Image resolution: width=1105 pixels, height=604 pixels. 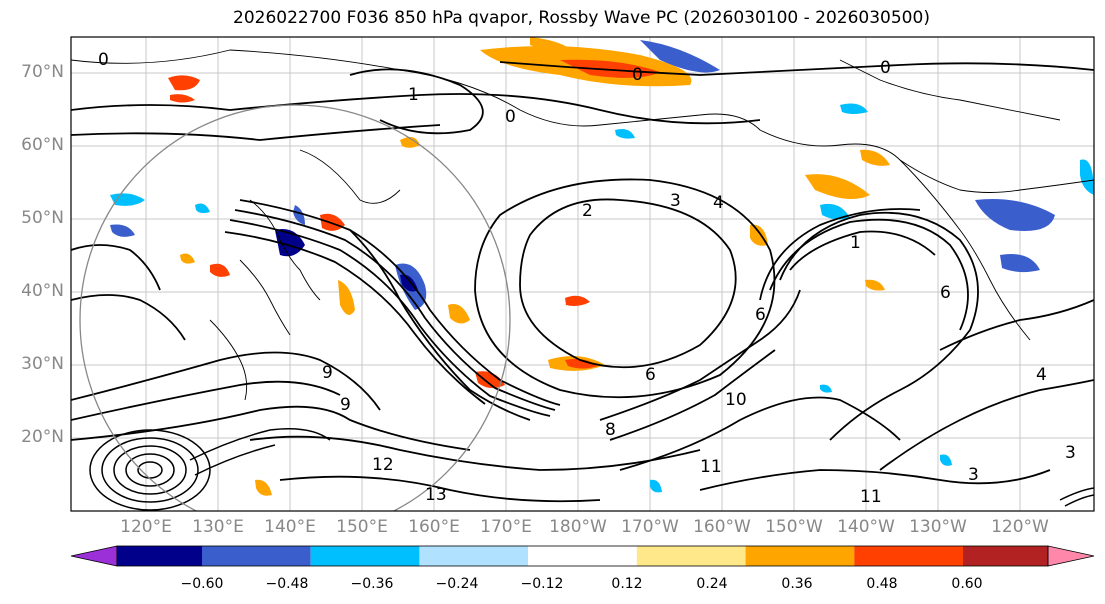 I want to click on colorbar-tick: 0.36, so click(x=797, y=584).